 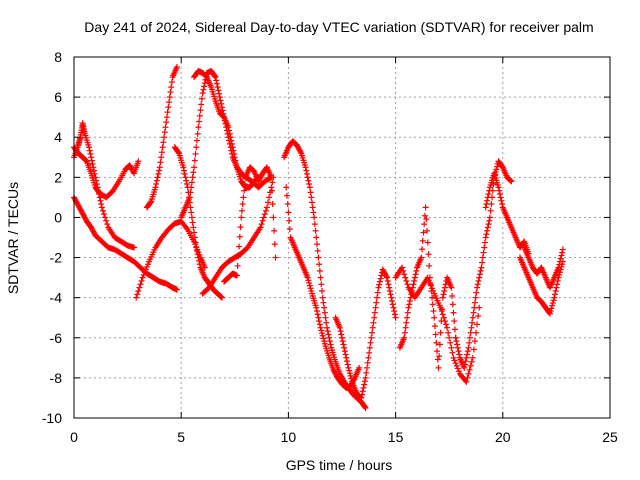 I want to click on series-track-h, so click(x=226, y=129).